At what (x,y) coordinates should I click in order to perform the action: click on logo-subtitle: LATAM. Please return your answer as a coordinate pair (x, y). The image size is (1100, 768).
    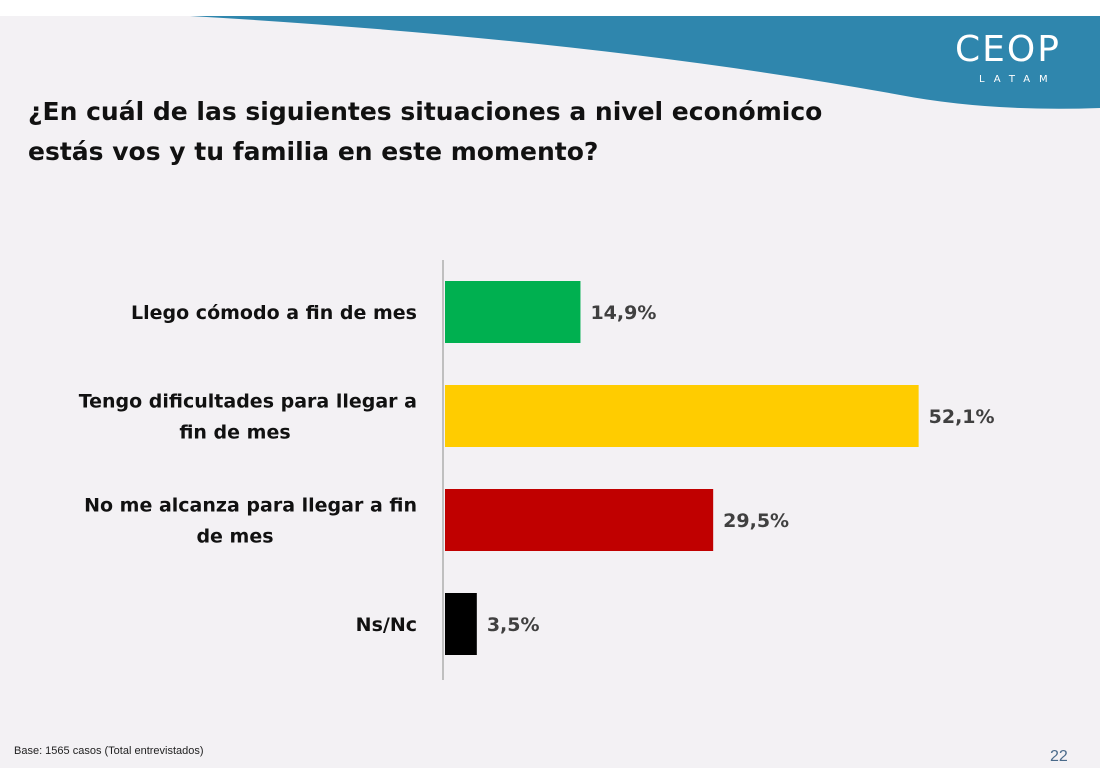
    Looking at the image, I should click on (1018, 79).